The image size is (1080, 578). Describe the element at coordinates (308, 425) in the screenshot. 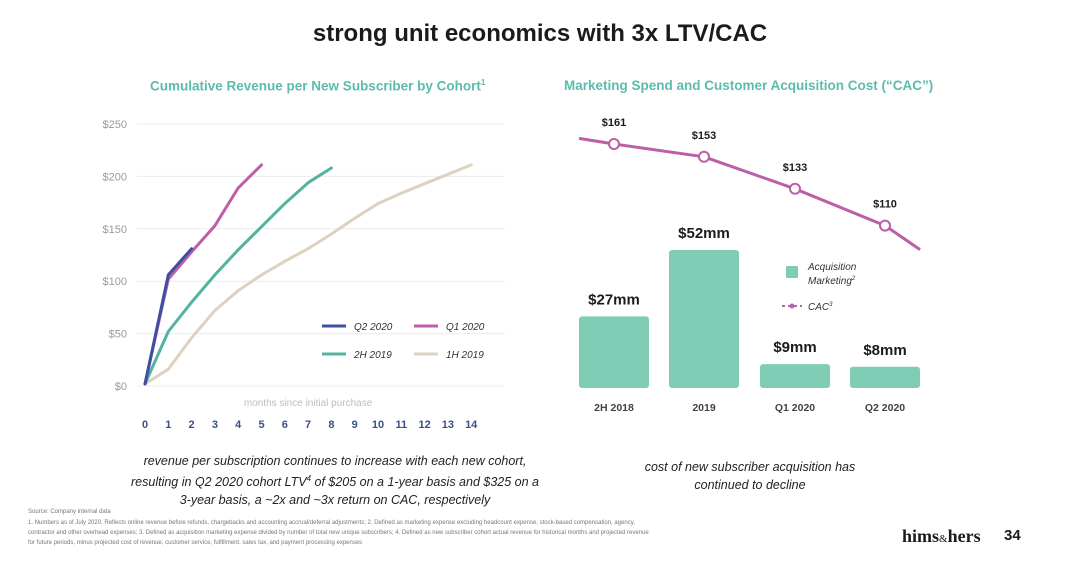

I see `x-tick-label-7: 7` at that location.